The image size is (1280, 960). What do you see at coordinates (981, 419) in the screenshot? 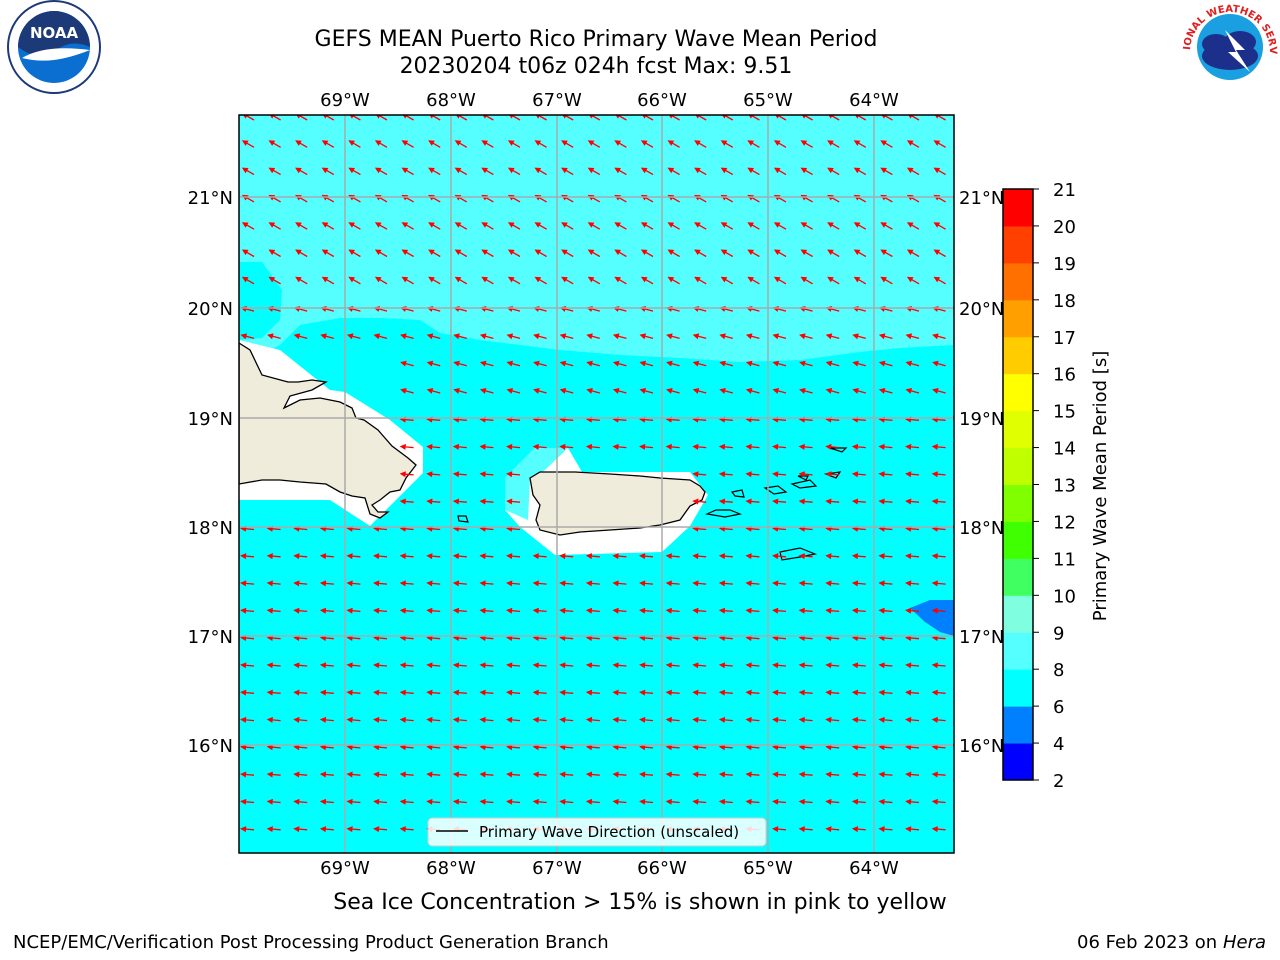
I see `lat-label-right: 19°N` at bounding box center [981, 419].